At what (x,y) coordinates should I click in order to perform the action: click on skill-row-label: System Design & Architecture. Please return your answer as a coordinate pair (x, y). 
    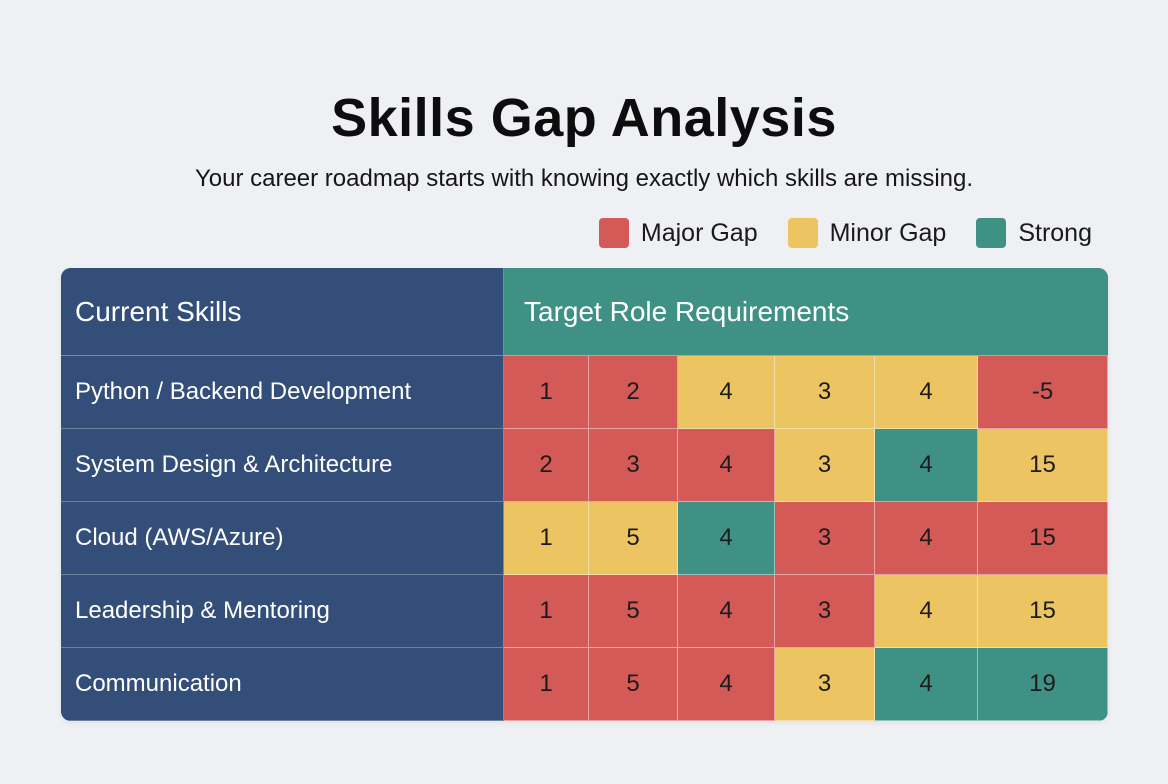
    Looking at the image, I should click on (282, 465).